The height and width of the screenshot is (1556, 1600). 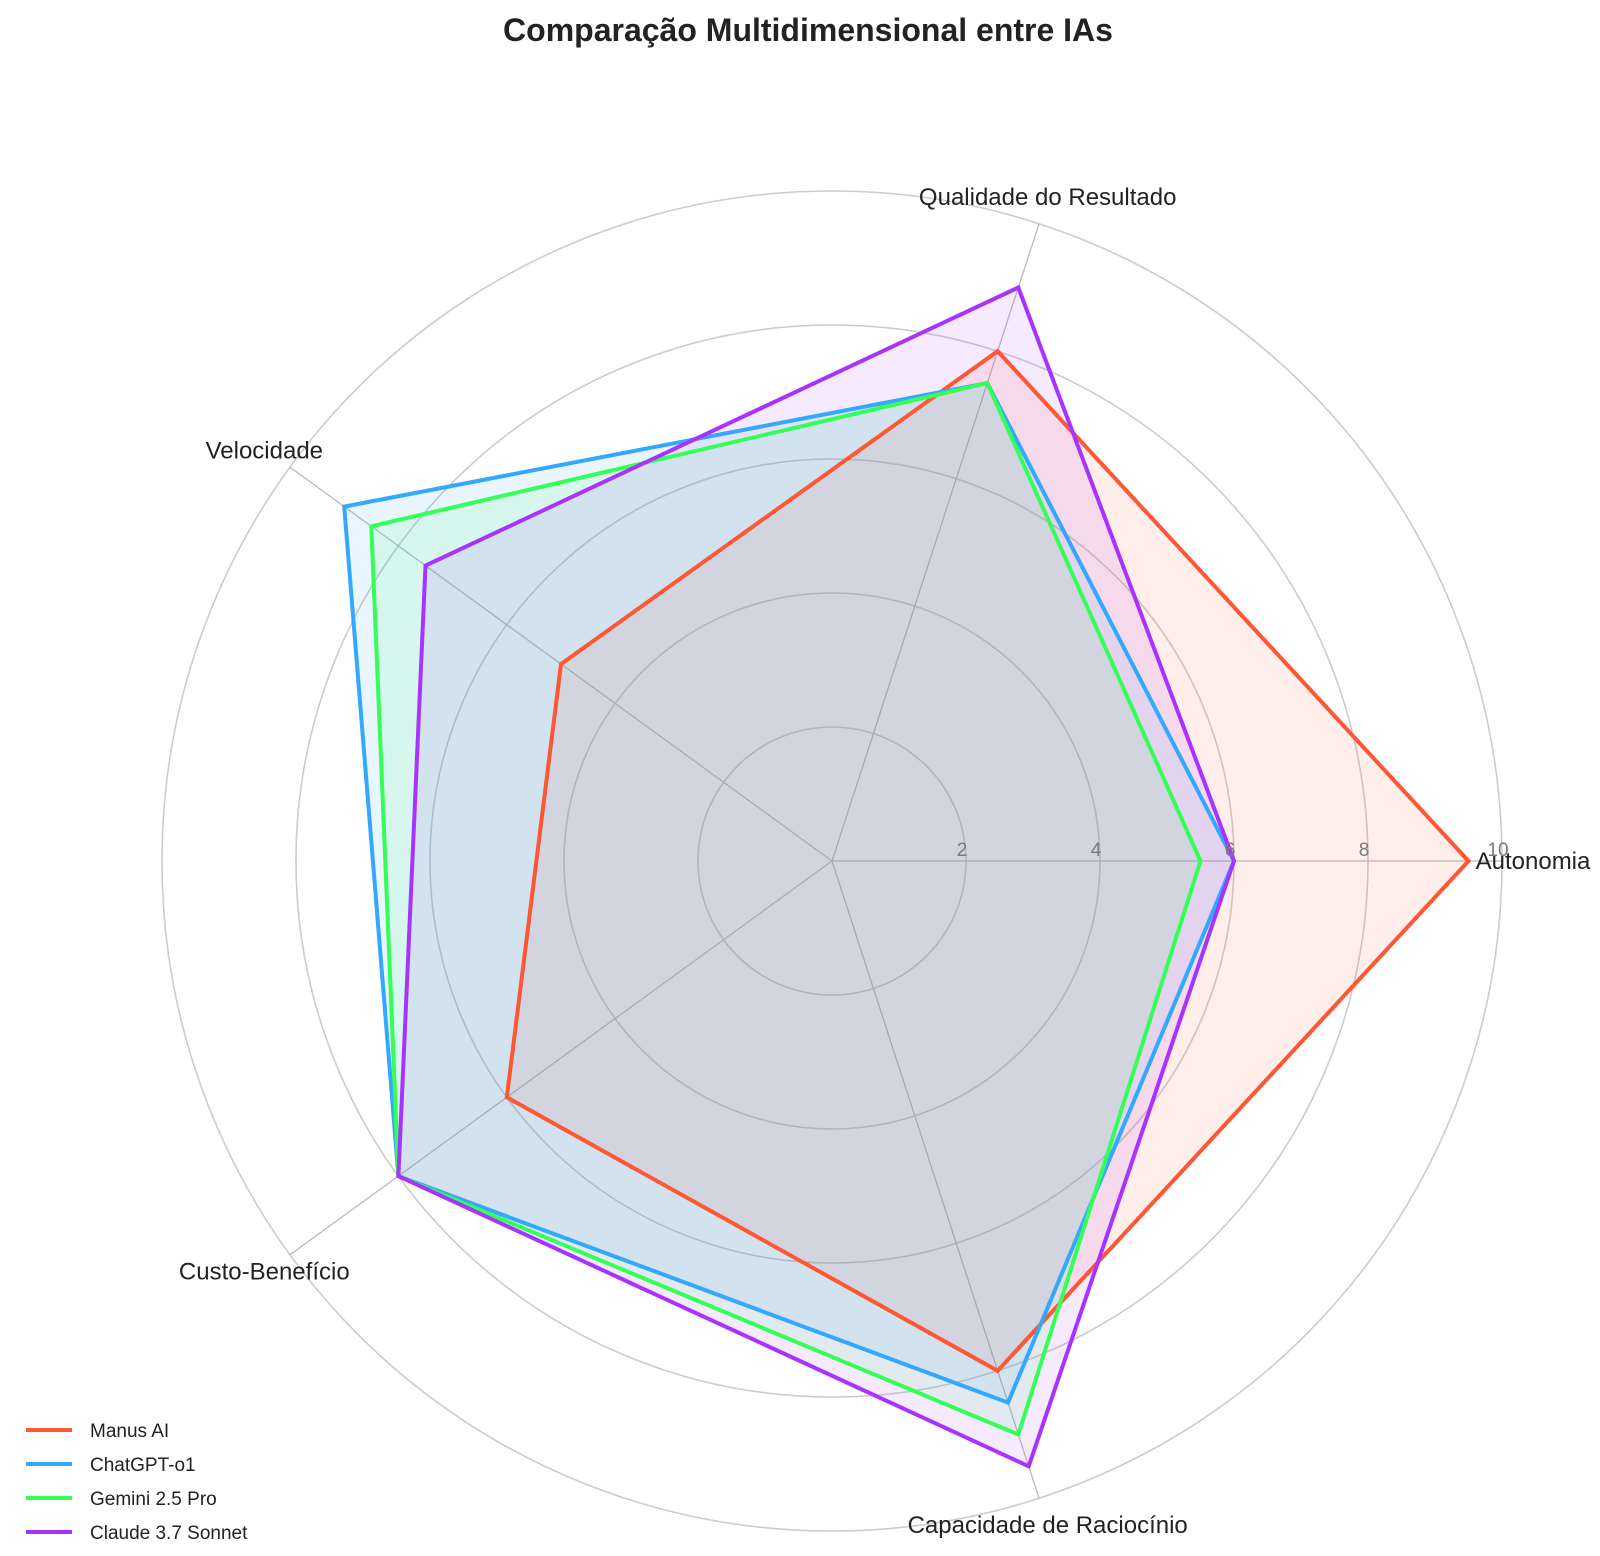 I want to click on axis-label-4: Capacidade de Raciocínio, so click(x=1048, y=1525).